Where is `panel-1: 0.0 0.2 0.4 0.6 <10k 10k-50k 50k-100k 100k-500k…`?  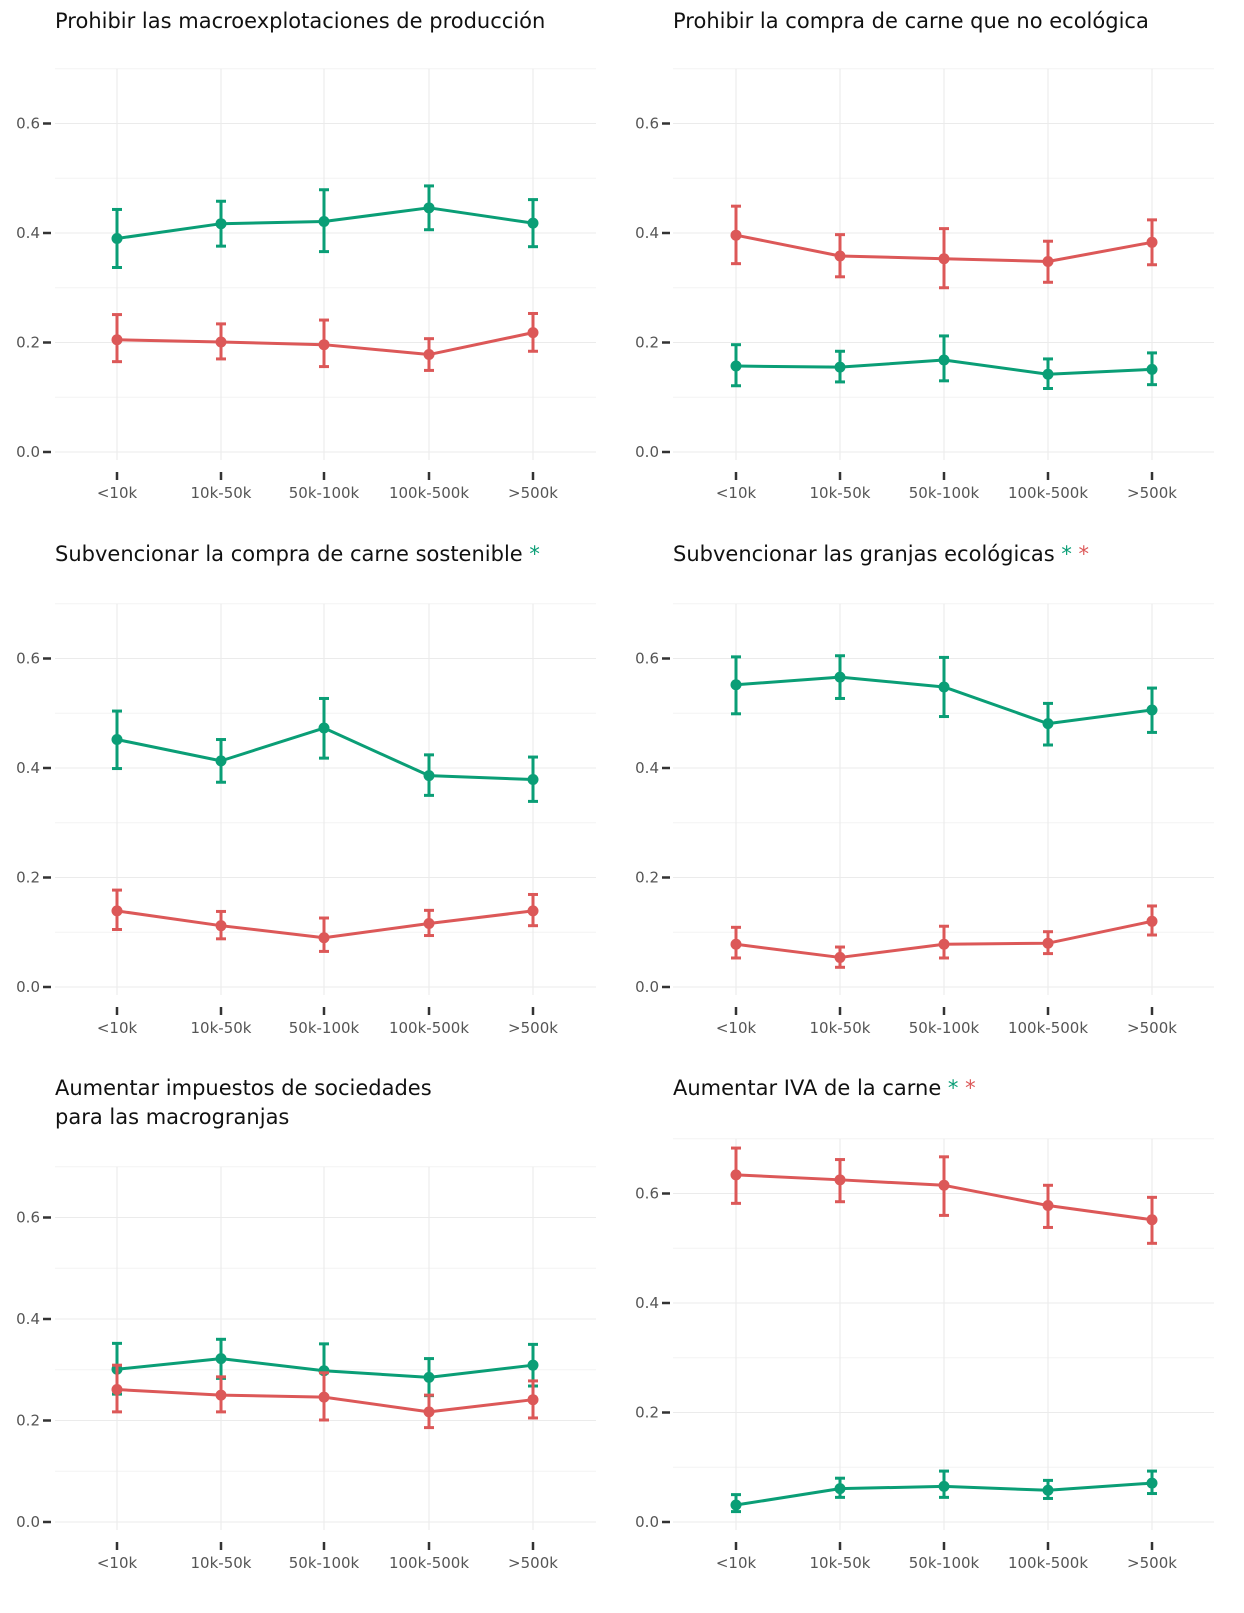 panel-1: 0.0 0.2 0.4 0.6 <10k 10k-50k 50k-100k 100k-500k… is located at coordinates (306, 255).